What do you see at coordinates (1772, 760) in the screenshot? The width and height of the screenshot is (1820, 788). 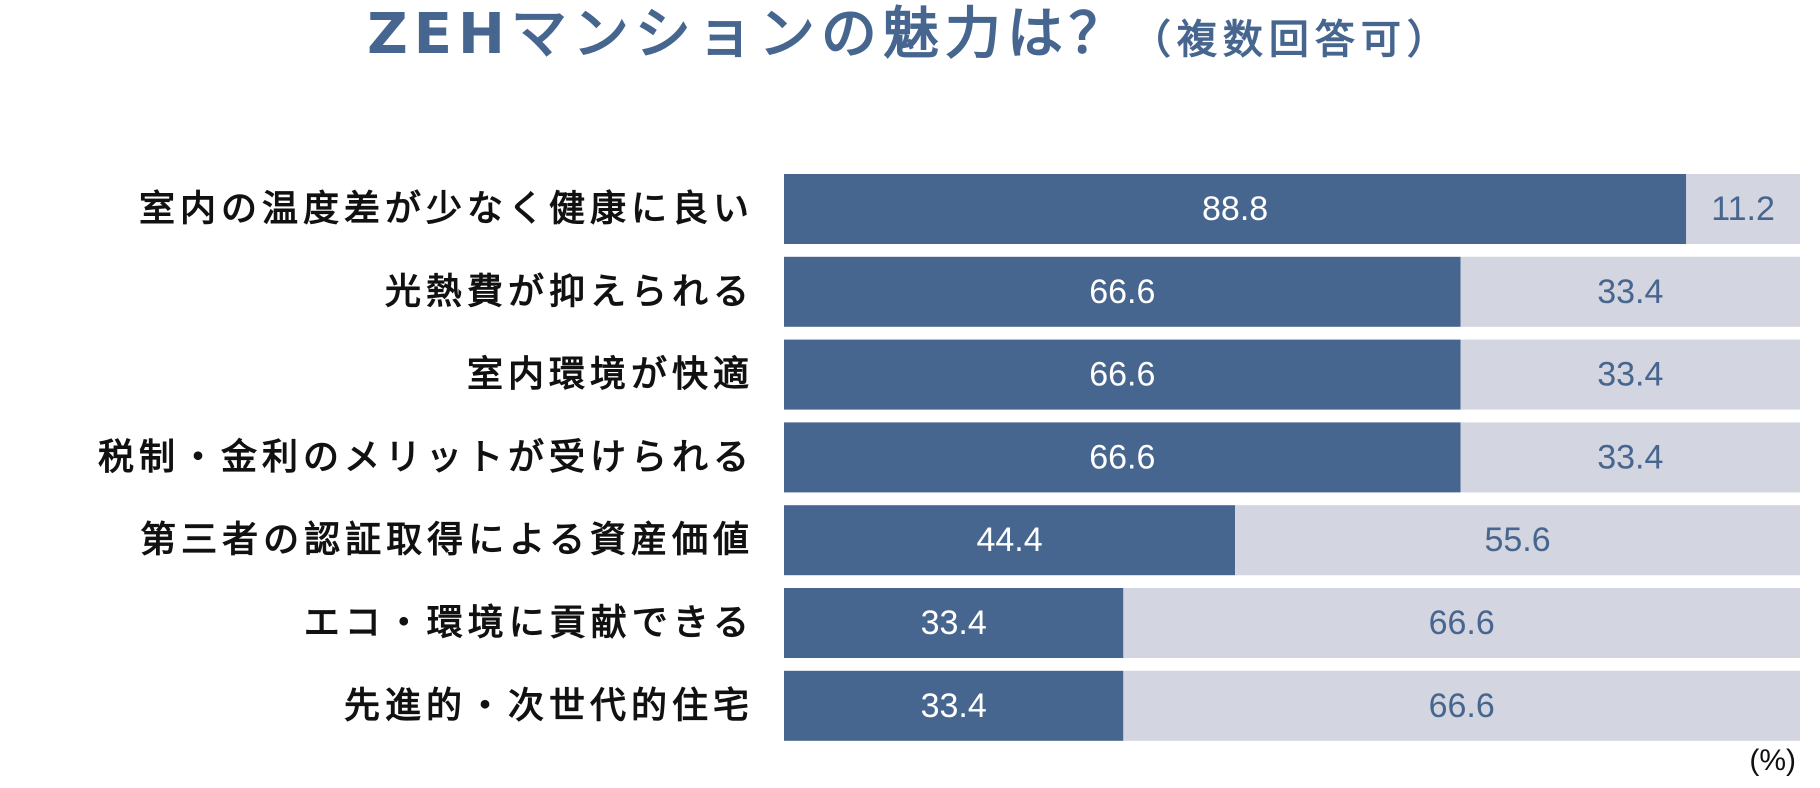 I see `unit-label: (%)` at bounding box center [1772, 760].